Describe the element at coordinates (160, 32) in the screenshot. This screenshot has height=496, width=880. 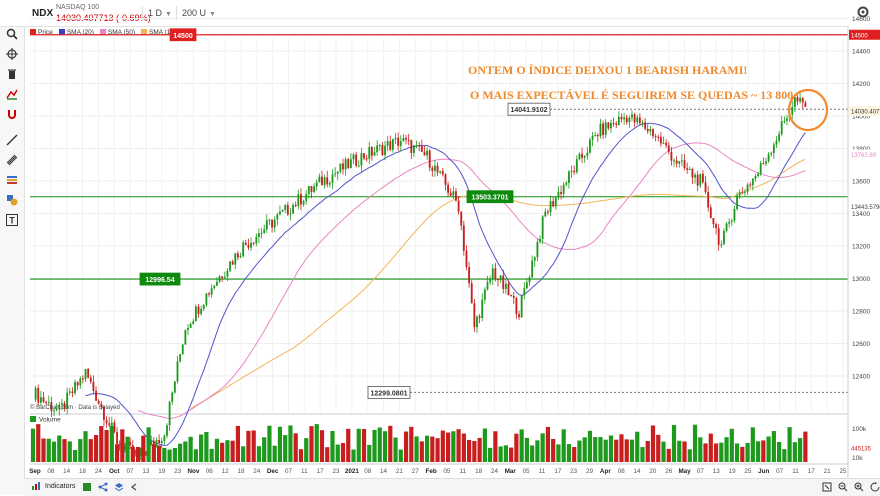
I see `legend-item: SMA (100)` at that location.